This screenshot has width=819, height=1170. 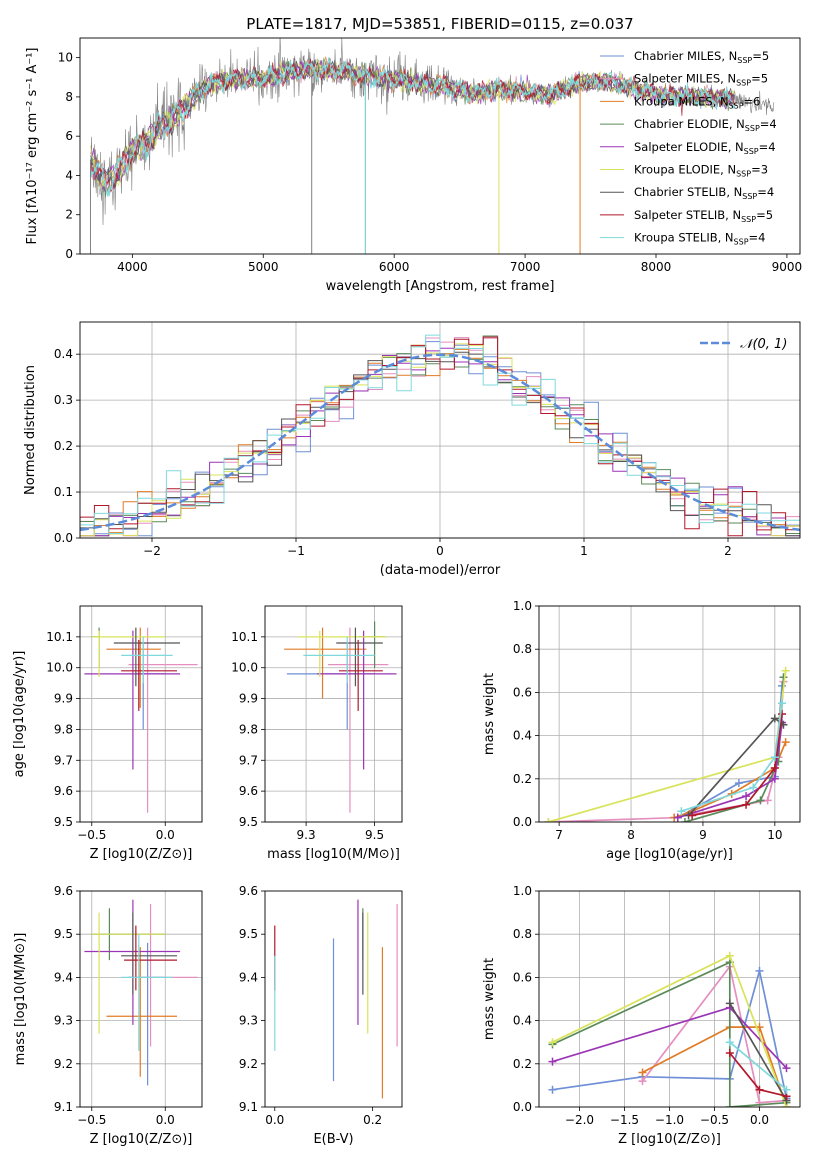 I want to click on y-tick-label: 0.6, so click(x=522, y=692).